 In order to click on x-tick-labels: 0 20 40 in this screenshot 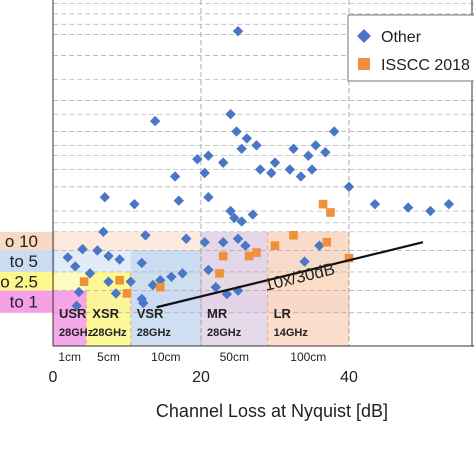, I will do `click(203, 377)`.